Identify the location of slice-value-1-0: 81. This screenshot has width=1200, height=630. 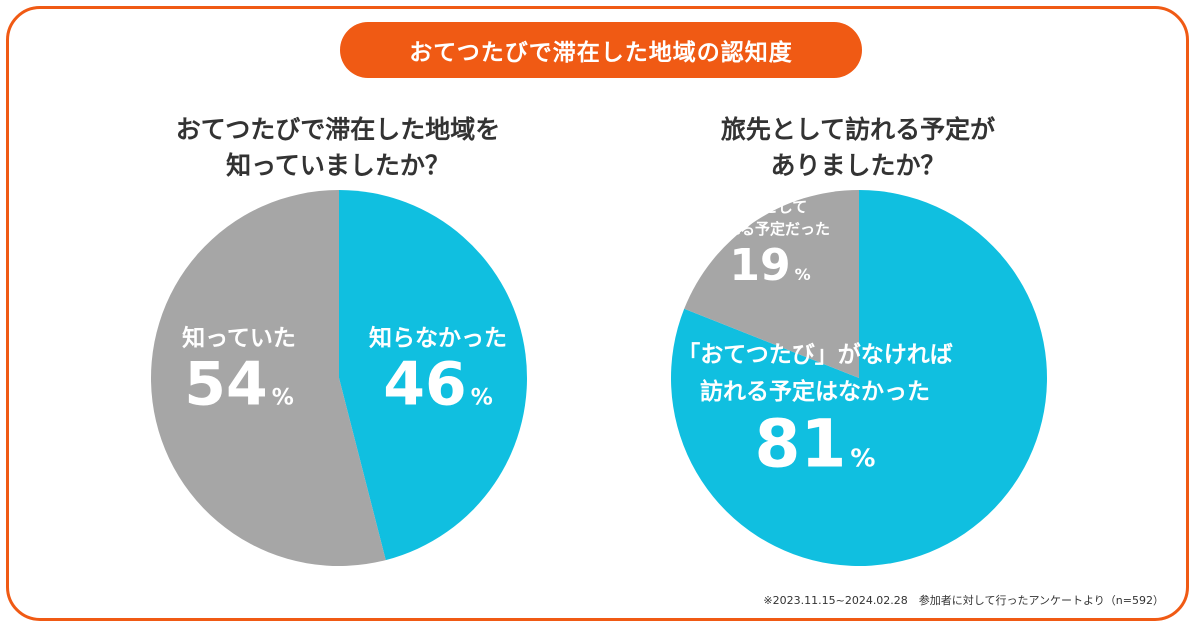
(801, 443).